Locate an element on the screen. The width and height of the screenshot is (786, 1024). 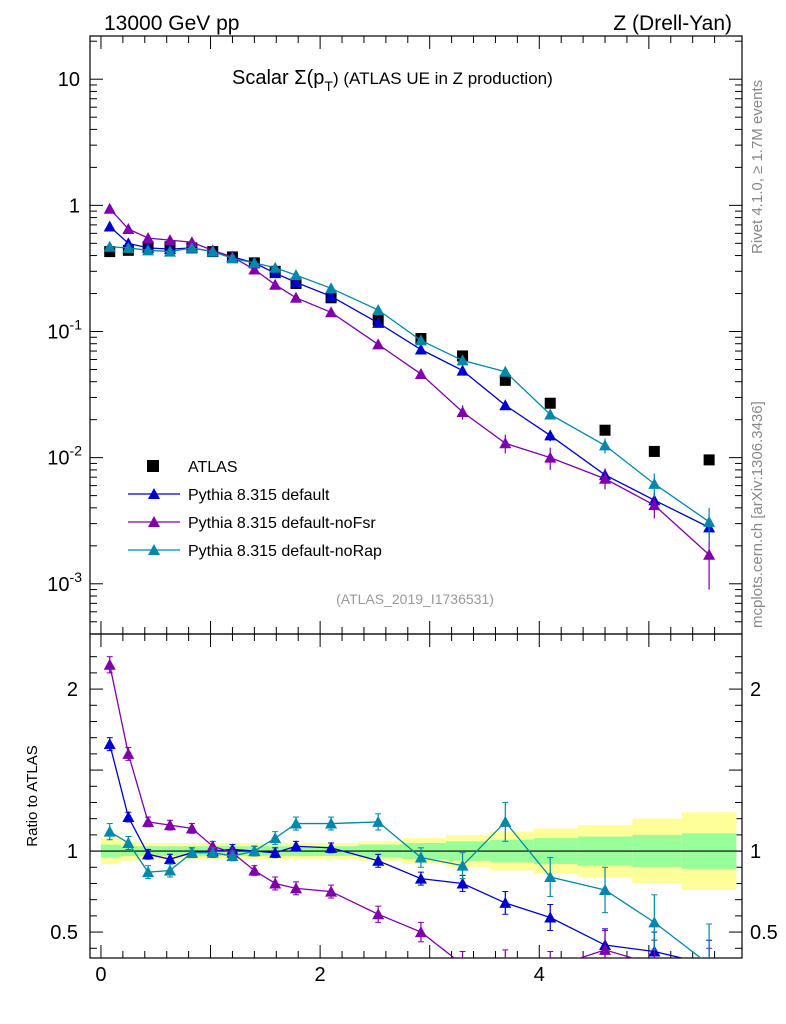
ratio-ytick-label-right: 0.5 is located at coordinates (764, 933).